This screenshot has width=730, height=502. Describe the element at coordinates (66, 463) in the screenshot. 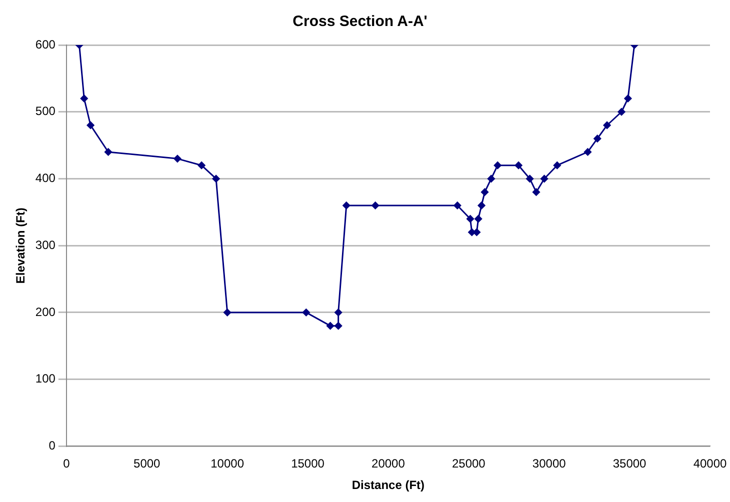

I see `x-tick-label: 0` at that location.